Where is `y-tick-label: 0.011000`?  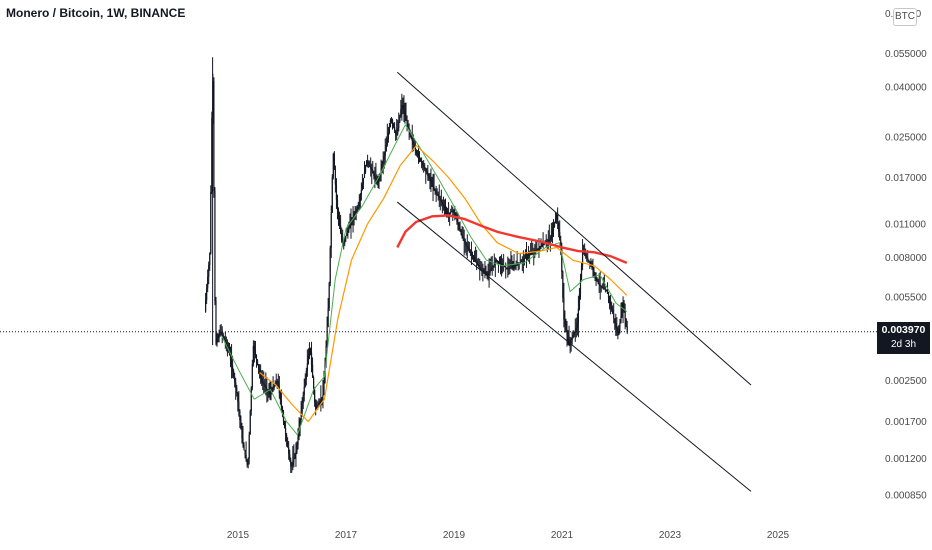
y-tick-label: 0.011000 is located at coordinates (905, 224).